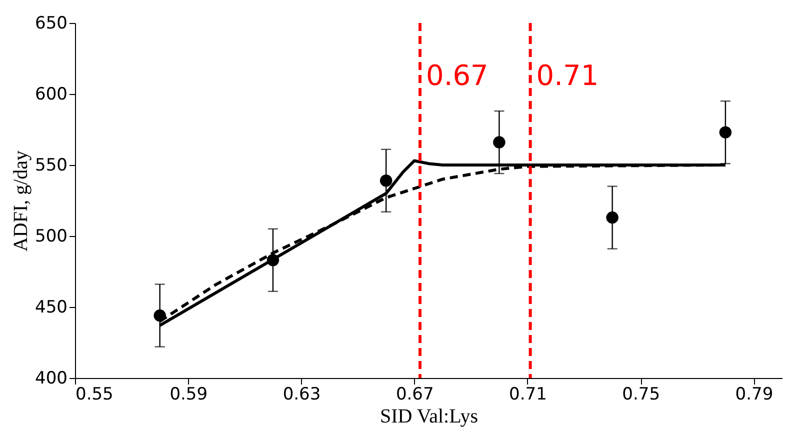 The height and width of the screenshot is (432, 802). What do you see at coordinates (51, 236) in the screenshot?
I see `y-tick-label: 500` at bounding box center [51, 236].